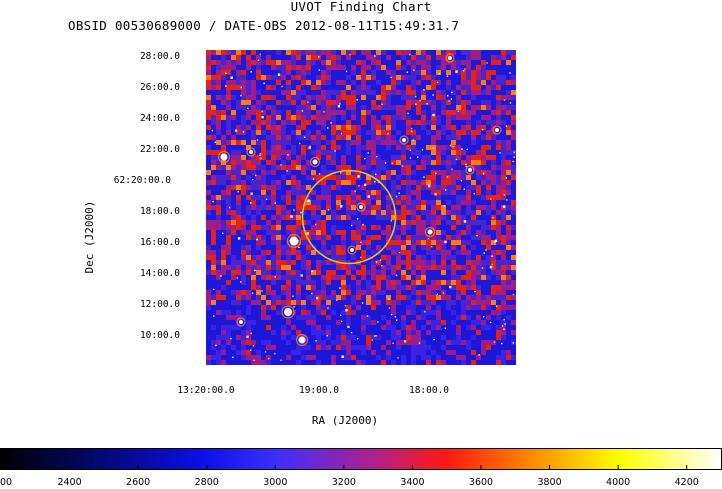 The width and height of the screenshot is (722, 489). I want to click on colorbar-tick-label: 00, so click(6, 482).